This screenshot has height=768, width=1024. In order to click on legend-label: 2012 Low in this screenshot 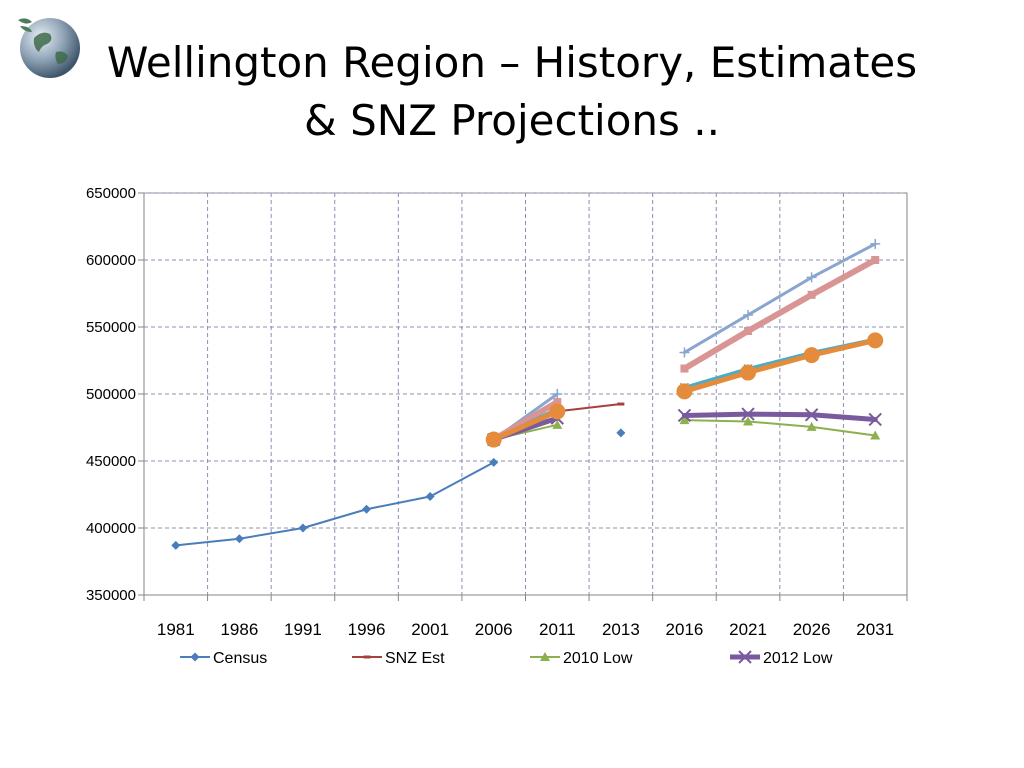, I will do `click(798, 658)`.